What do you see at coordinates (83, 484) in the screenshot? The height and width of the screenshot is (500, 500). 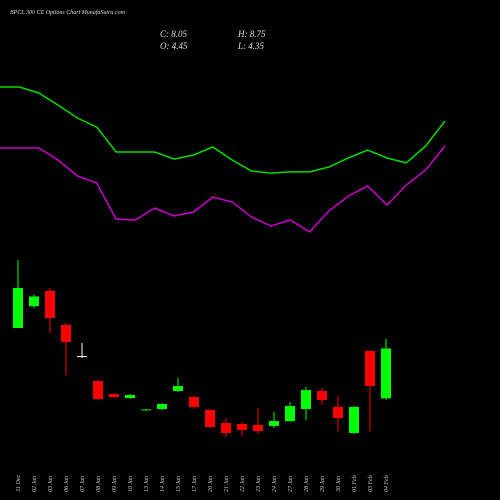 I see `x-tick-label: 07 Jan` at bounding box center [83, 484].